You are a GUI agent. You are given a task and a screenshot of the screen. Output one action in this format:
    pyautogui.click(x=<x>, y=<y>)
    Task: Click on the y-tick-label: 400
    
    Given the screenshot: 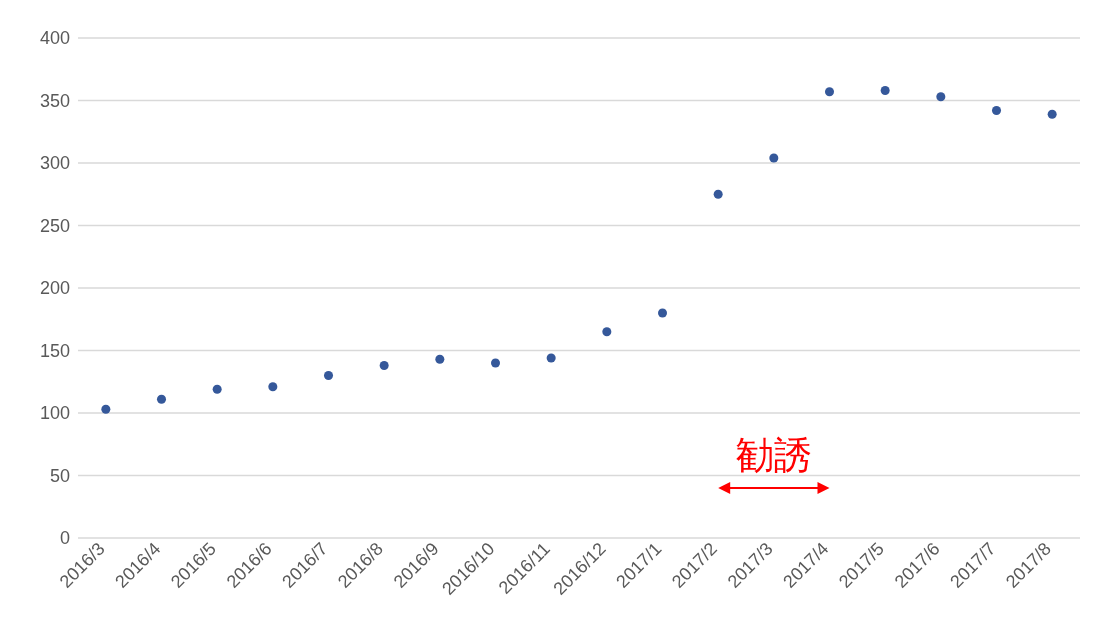 What is the action you would take?
    pyautogui.click(x=54, y=38)
    